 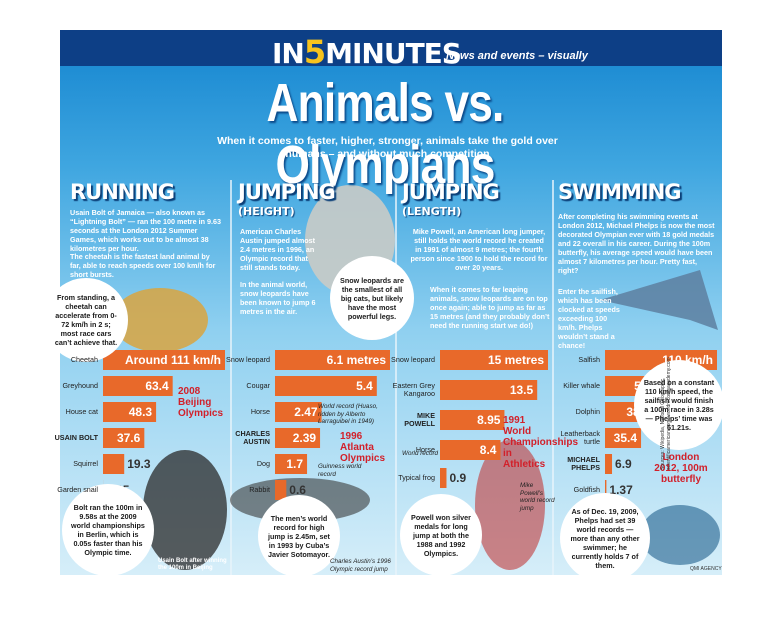 I want to click on category-label: Rabbit, so click(x=259, y=489).